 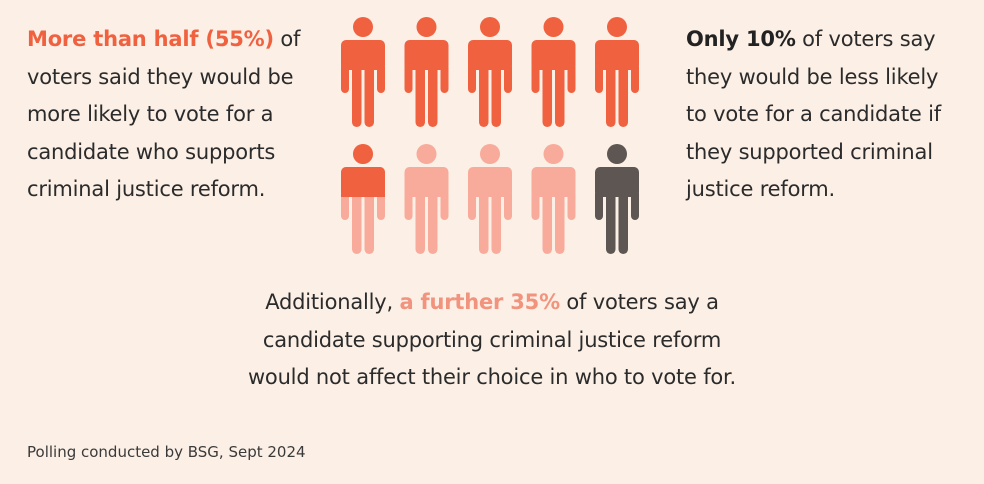 What do you see at coordinates (150, 39) in the screenshot?
I see `more-likely-highlight: More than half (55%)` at bounding box center [150, 39].